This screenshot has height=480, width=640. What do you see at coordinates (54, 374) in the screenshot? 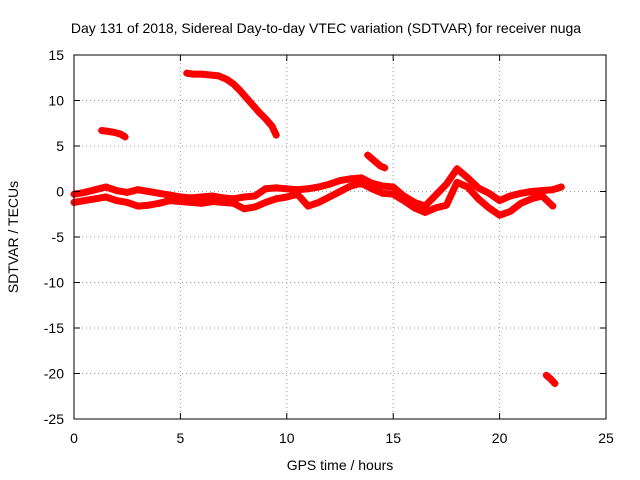
I see `y-tick-label: -20` at bounding box center [54, 374].